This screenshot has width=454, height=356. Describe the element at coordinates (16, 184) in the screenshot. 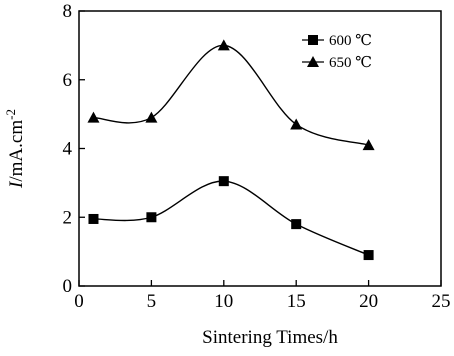

I see `y-axis-title-symbol: I` at that location.